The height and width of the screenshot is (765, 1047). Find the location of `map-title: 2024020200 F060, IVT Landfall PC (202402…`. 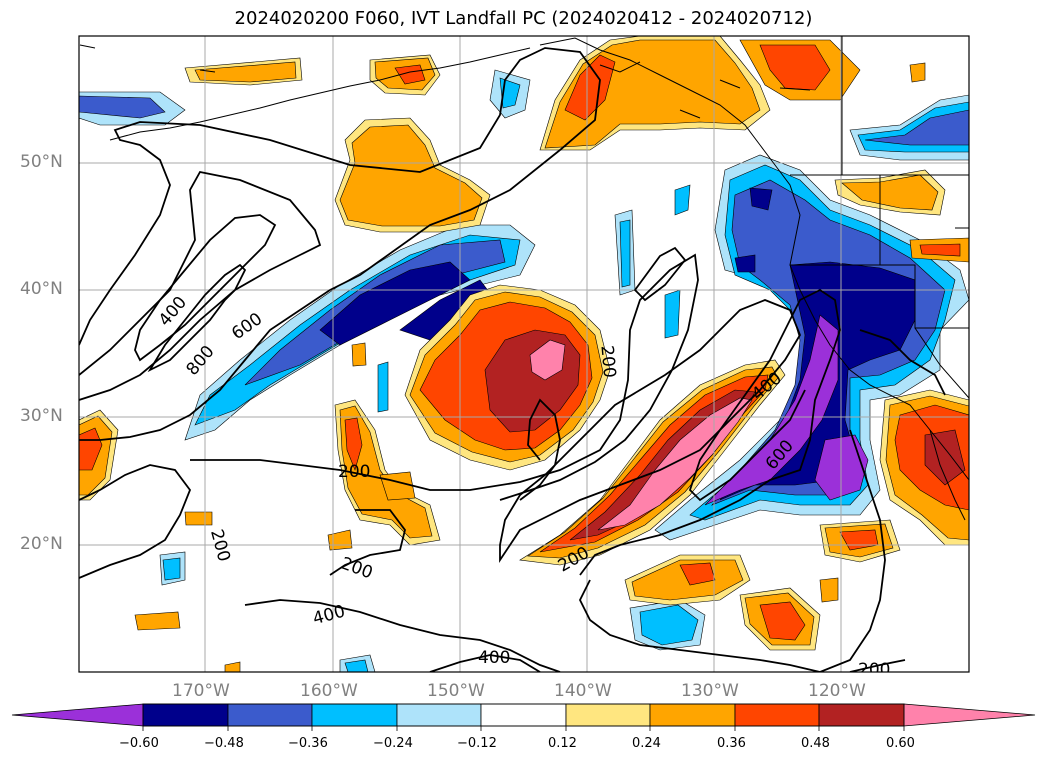

map-title: 2024020200 F060, IVT Landfall PC (202402… is located at coordinates (523, 18).